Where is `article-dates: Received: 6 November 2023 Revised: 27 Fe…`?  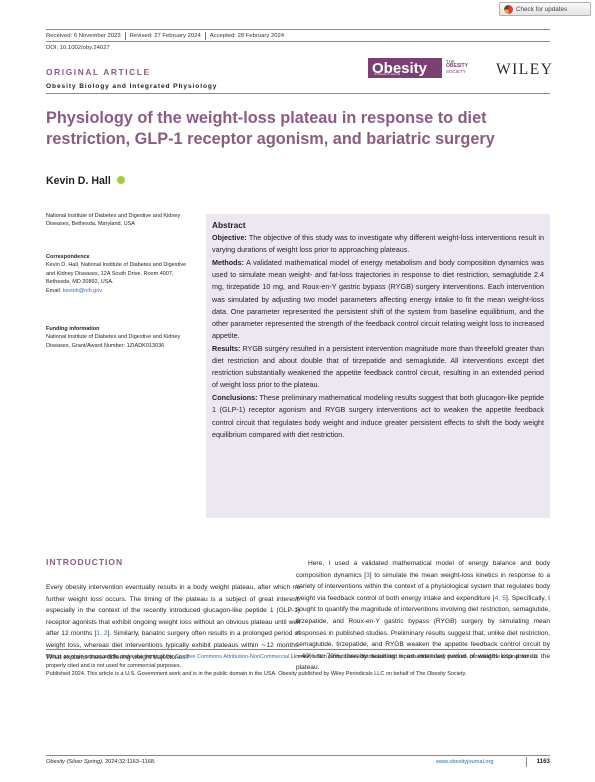
article-dates: Received: 6 November 2023 Revised: 27 Fe… is located at coordinates (298, 35).